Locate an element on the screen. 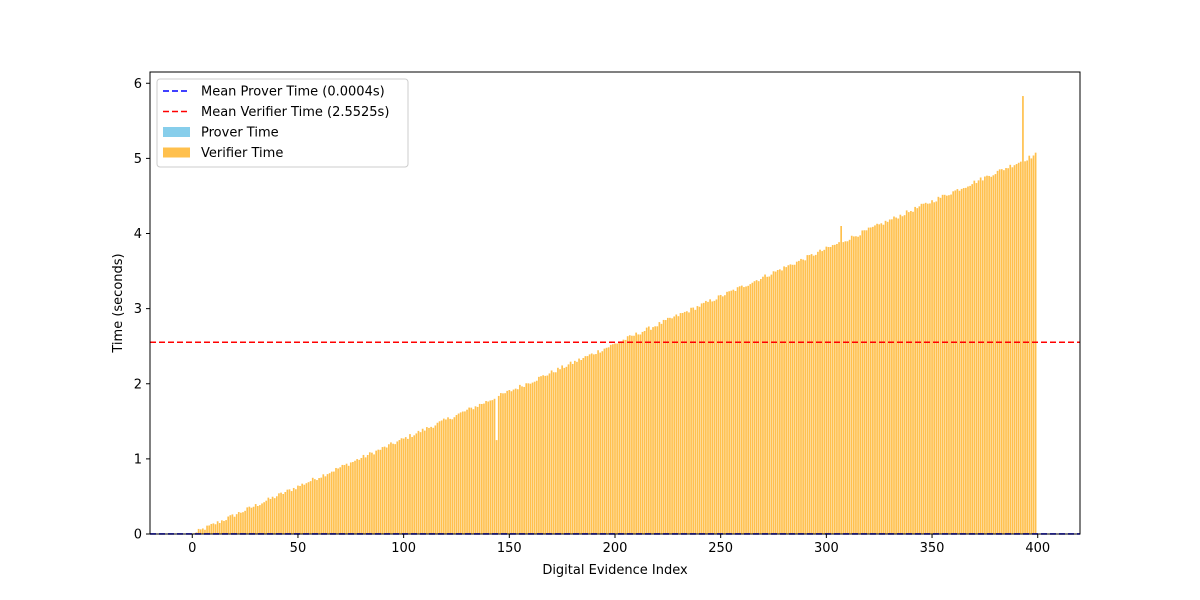 The width and height of the screenshot is (1200, 600). y-tick-label: 4 is located at coordinates (138, 234).